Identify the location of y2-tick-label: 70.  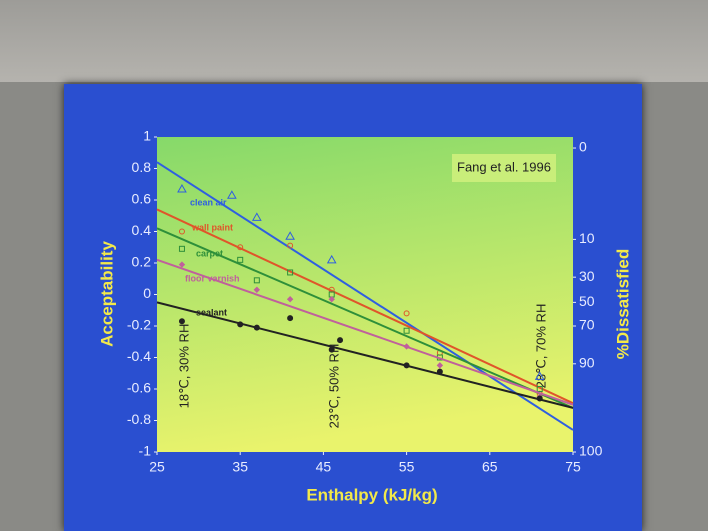
(587, 325).